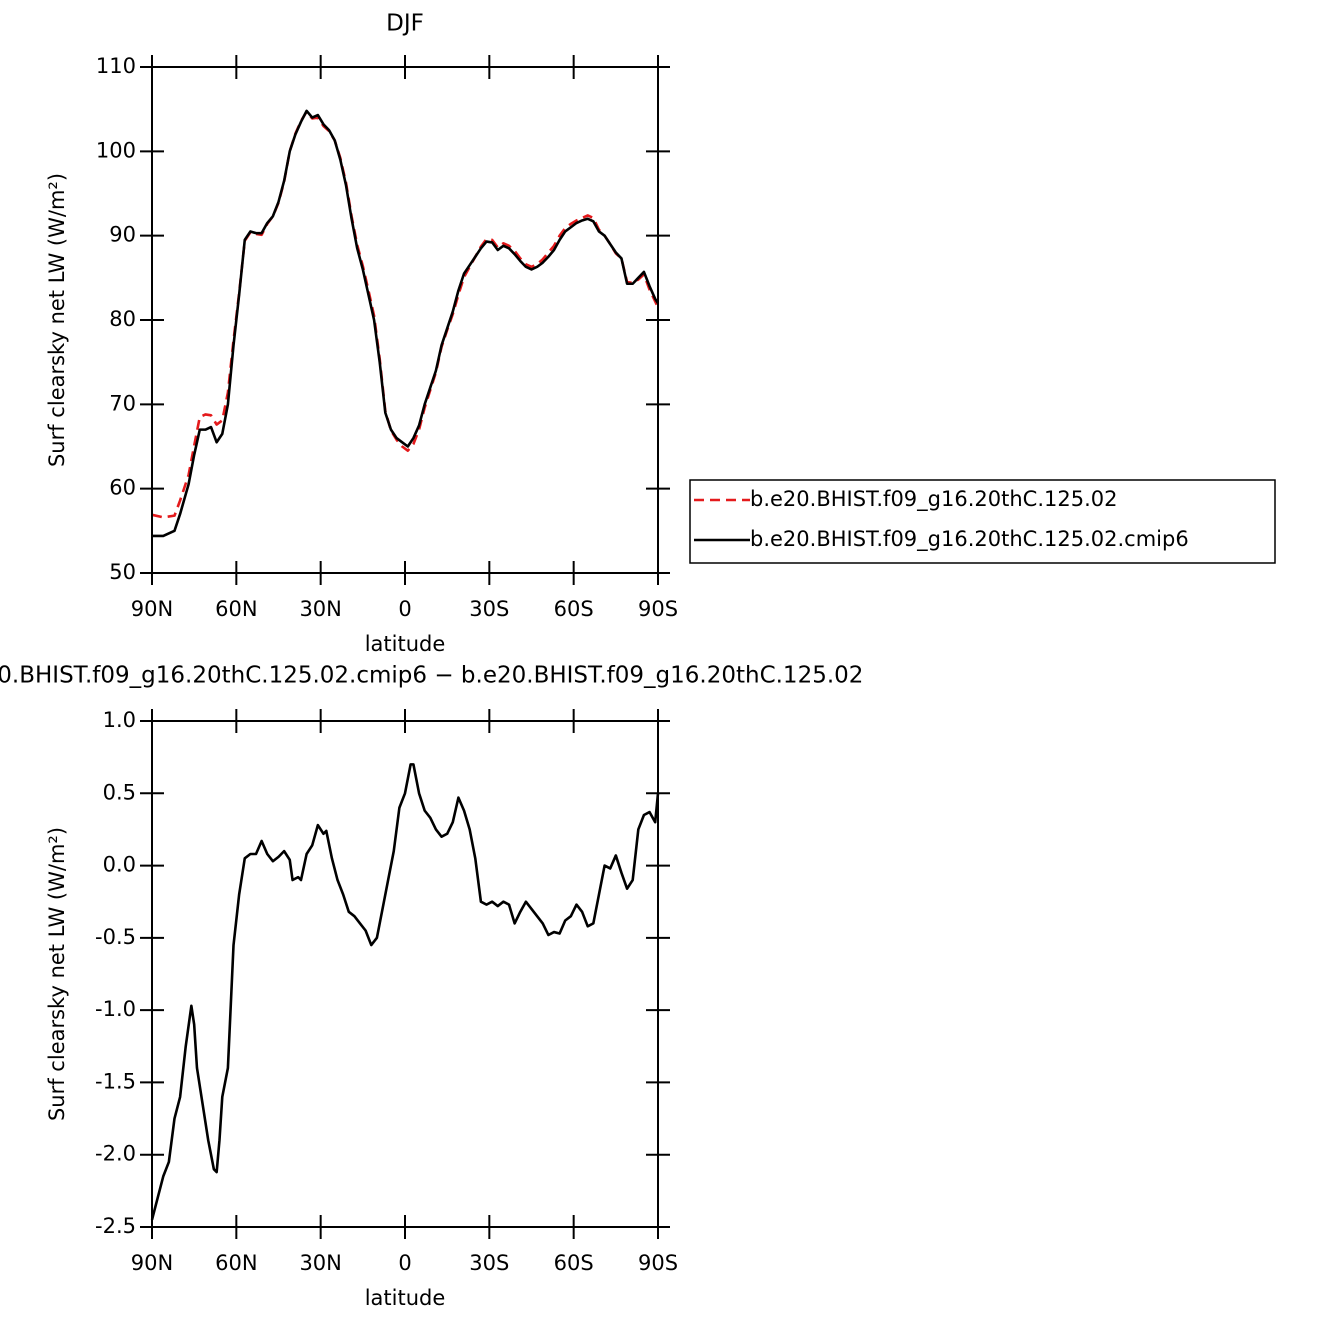 Image resolution: width=1319 pixels, height=1319 pixels. I want to click on y-tick-label: 1.0, so click(119, 720).